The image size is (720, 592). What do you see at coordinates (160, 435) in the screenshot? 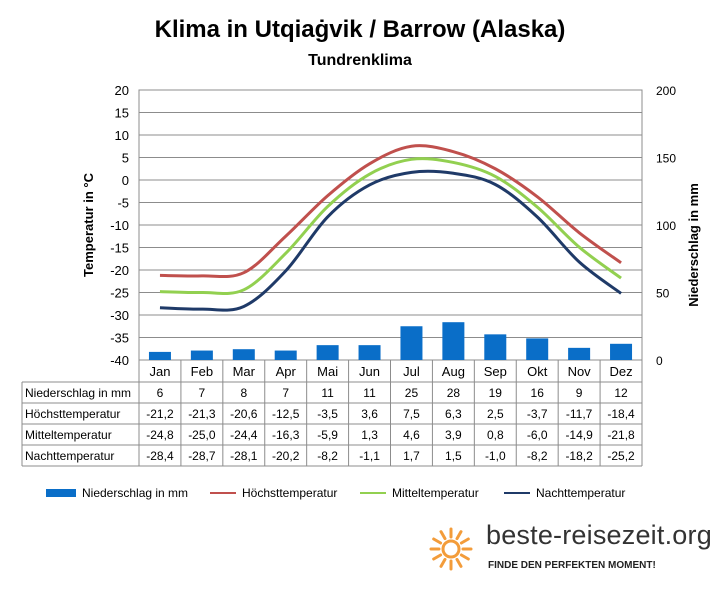
I see `table-cell: -24,8` at bounding box center [160, 435].